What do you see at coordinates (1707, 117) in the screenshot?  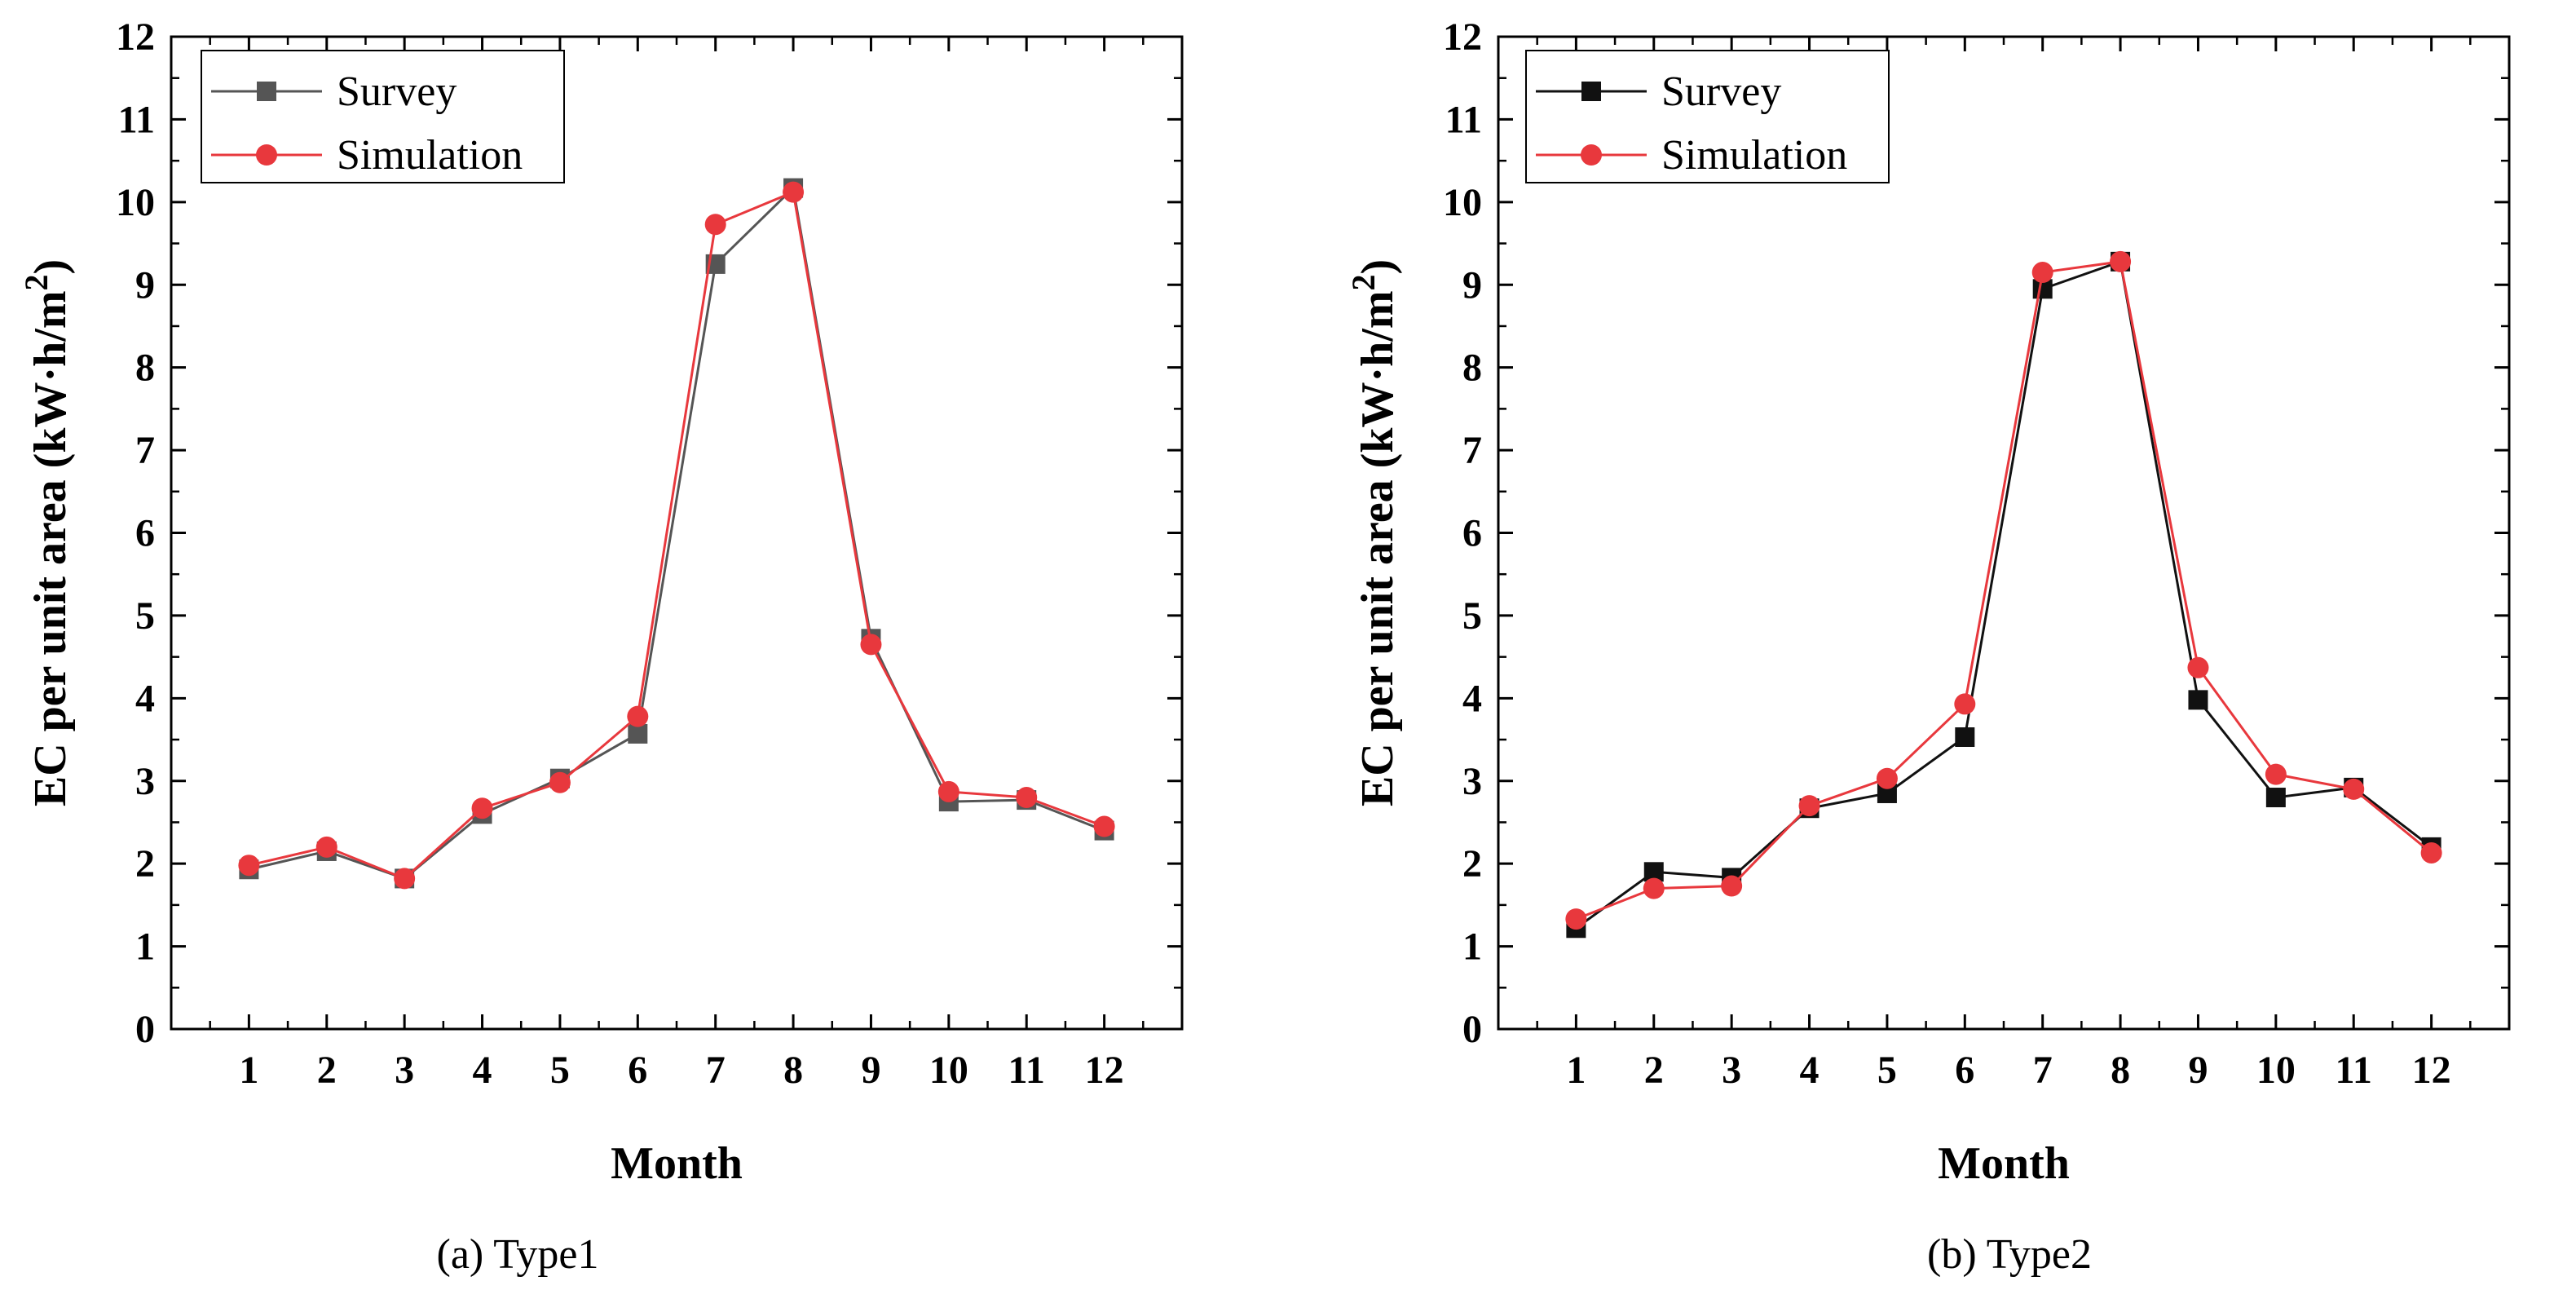 I see `legend: Survey Simulation` at bounding box center [1707, 117].